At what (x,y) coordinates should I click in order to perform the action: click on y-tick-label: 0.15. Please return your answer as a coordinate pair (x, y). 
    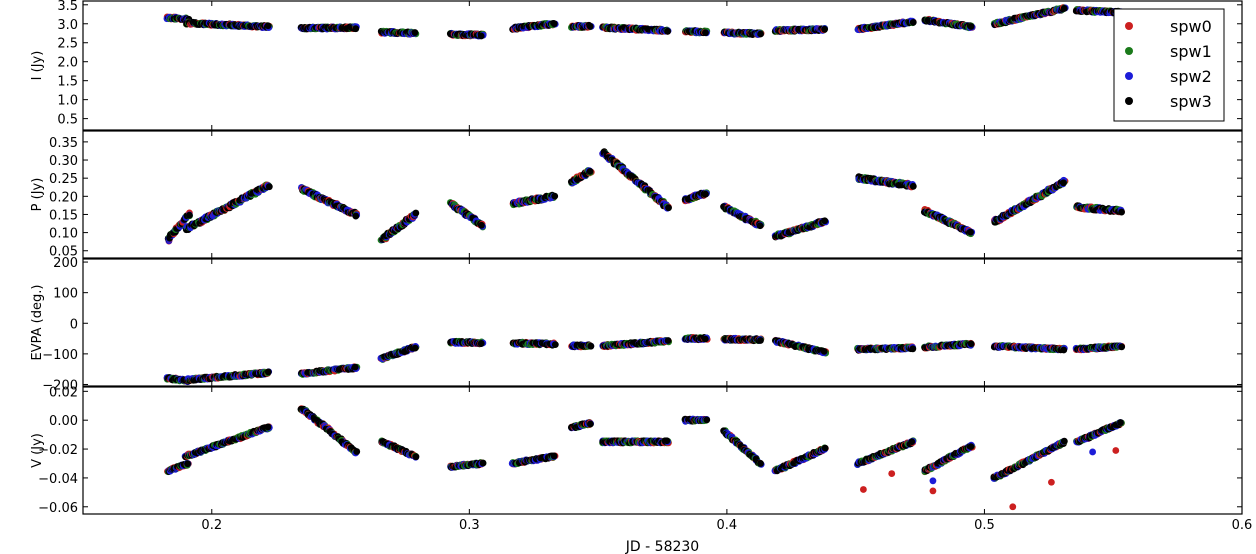
    Looking at the image, I should click on (63, 215).